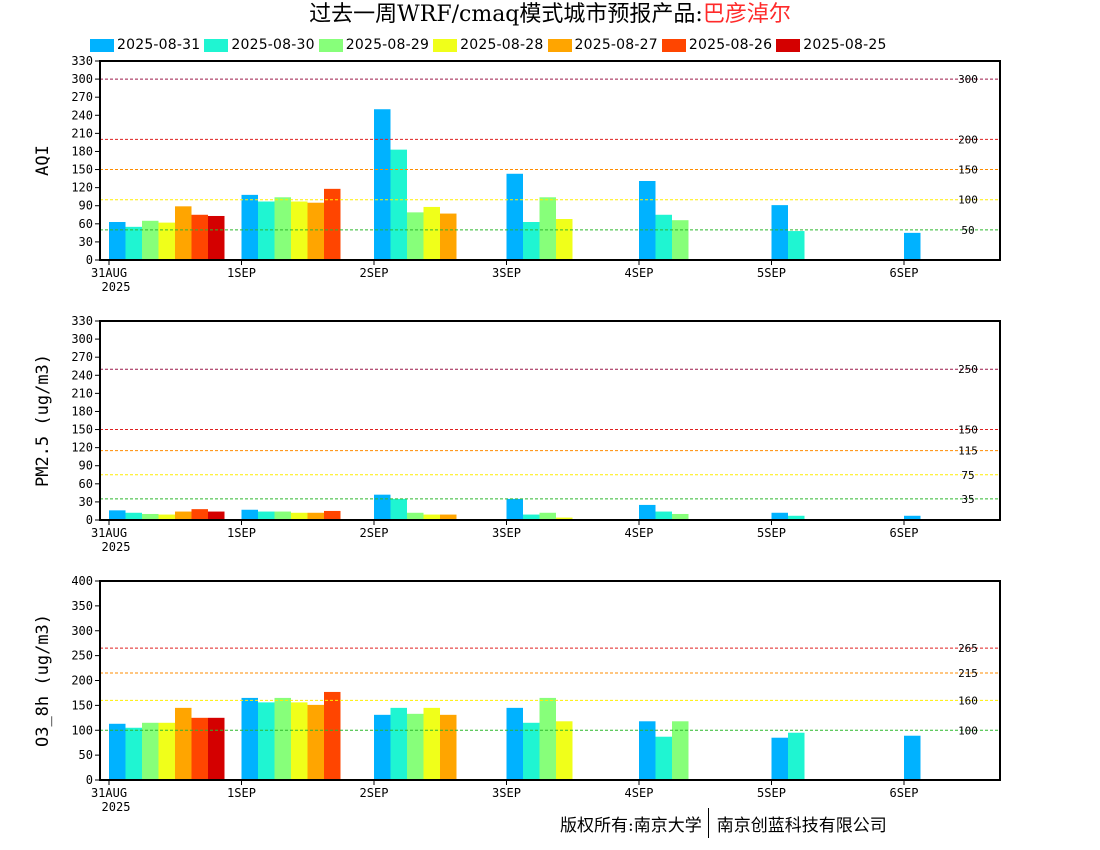  What do you see at coordinates (968, 451) in the screenshot?
I see `threshold-label: 115` at bounding box center [968, 451].